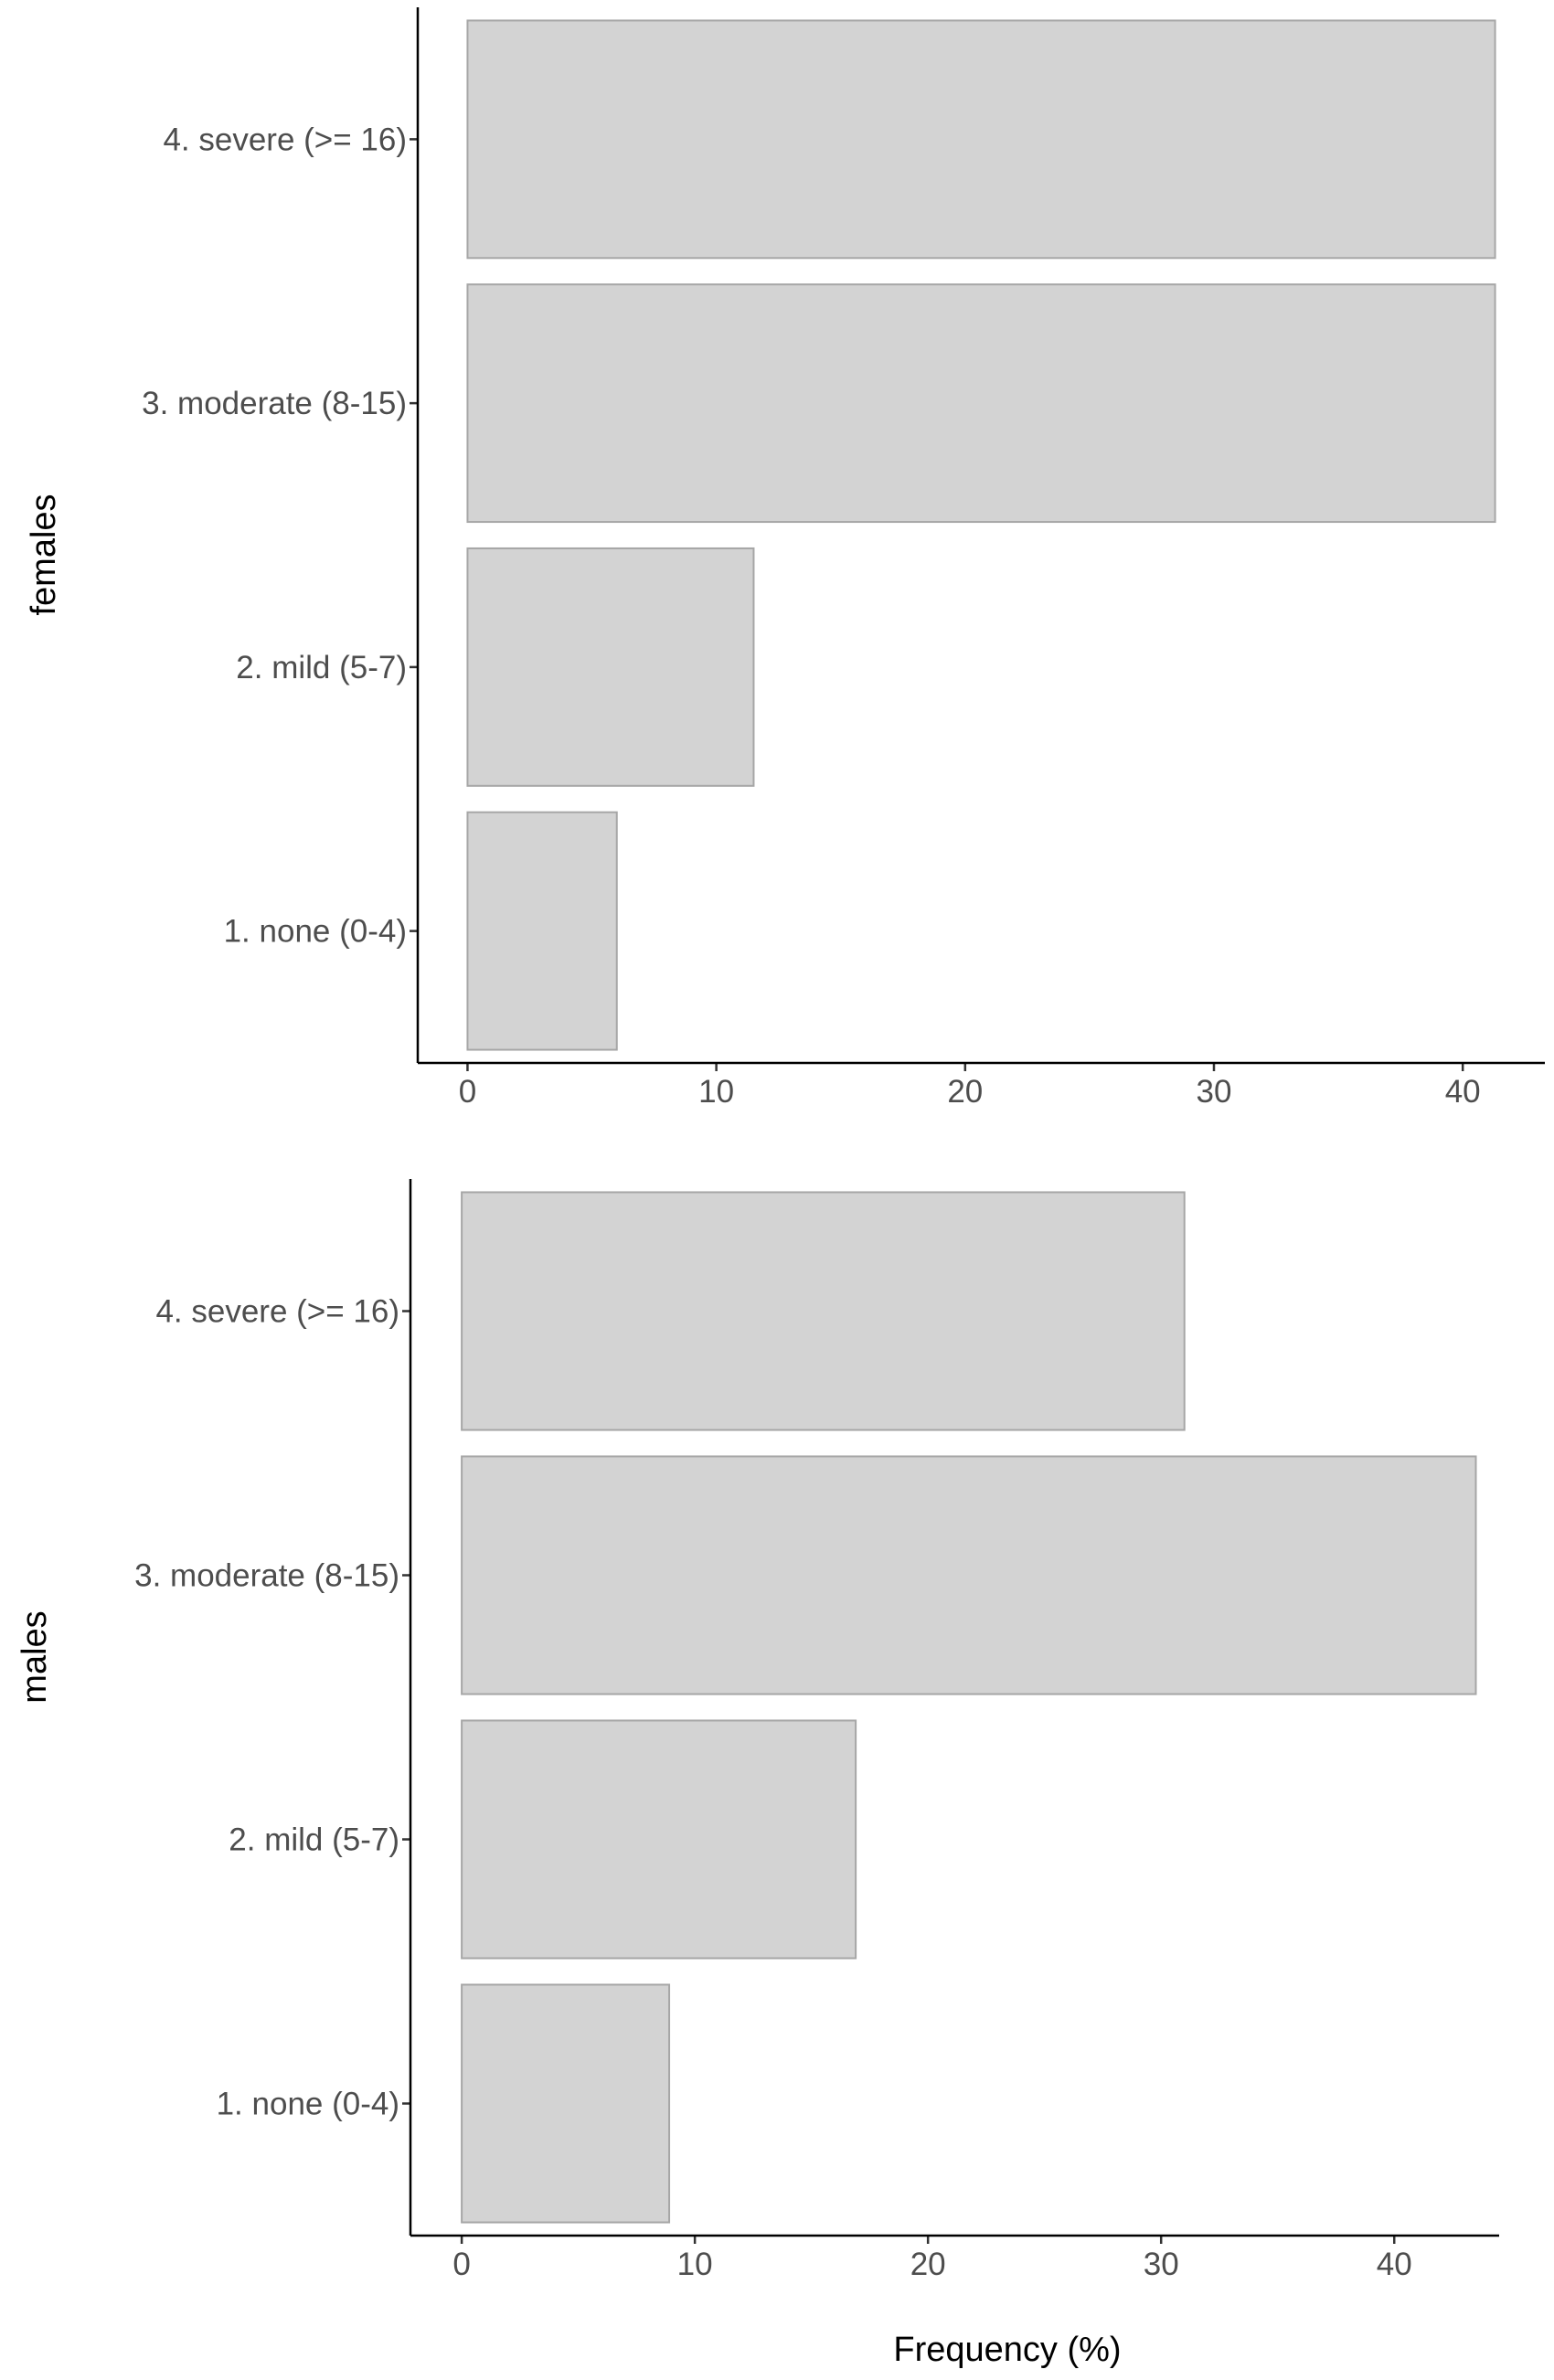 This screenshot has width=1554, height=2380. Describe the element at coordinates (1007, 2350) in the screenshot. I see `x-axis-title: Frequency (%)` at that location.